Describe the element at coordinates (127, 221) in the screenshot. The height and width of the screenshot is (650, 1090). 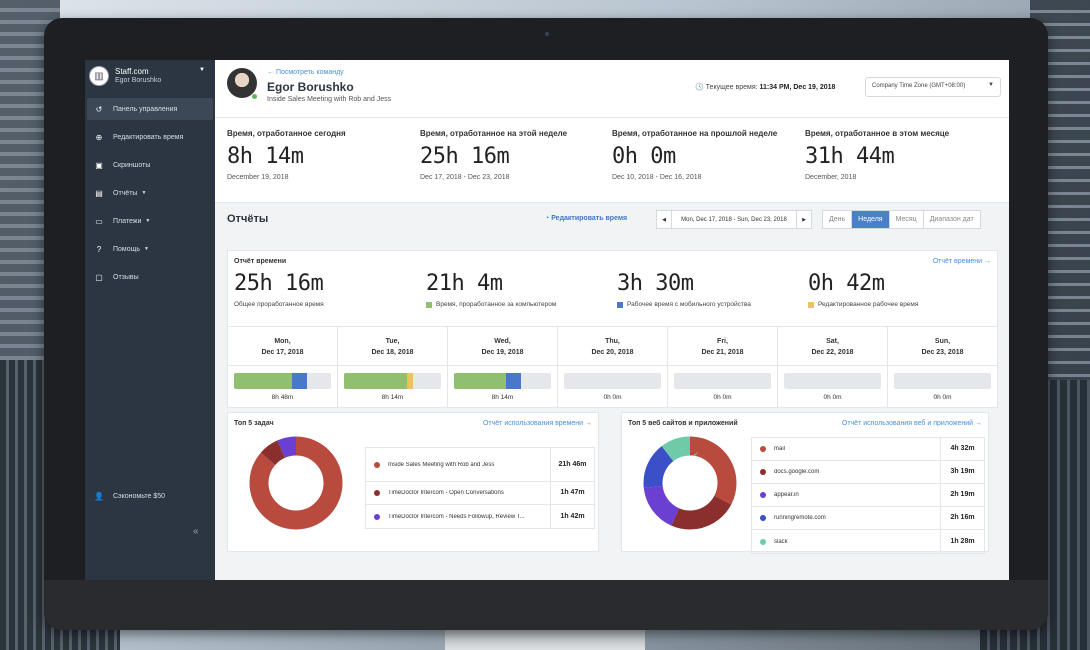
I see `sidebar-item-label: Платежи` at that location.